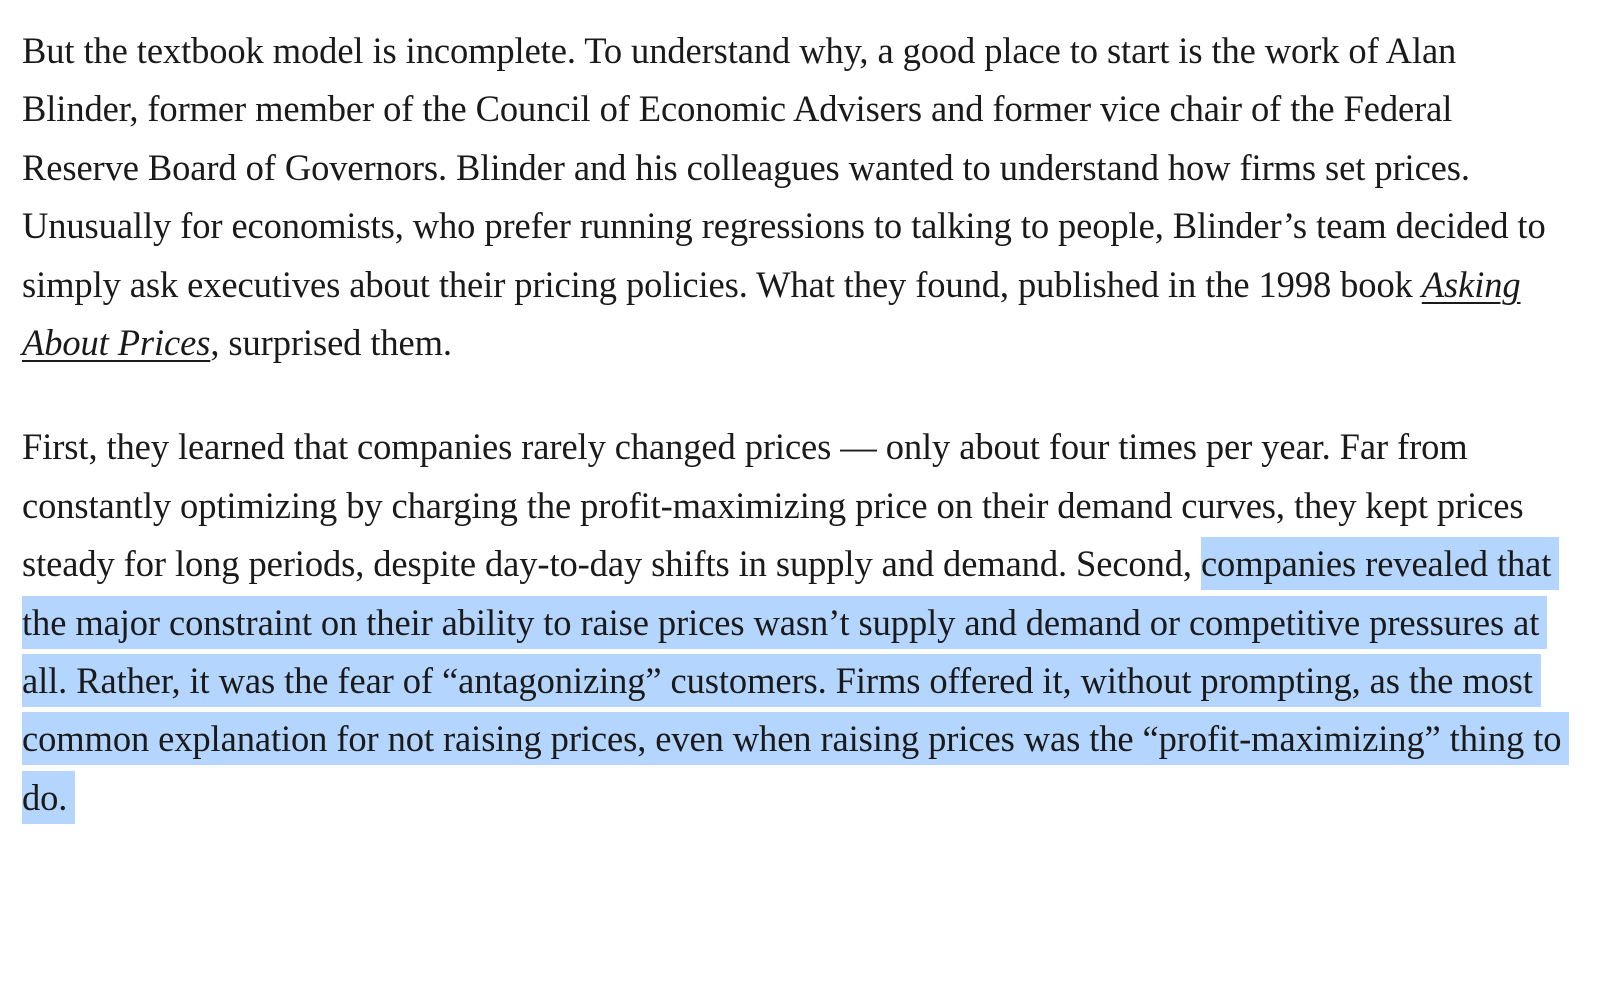 This screenshot has height=996, width=1600. Describe the element at coordinates (331, 343) in the screenshot. I see `paragraph-1-text-after-link: , surprised them.` at that location.